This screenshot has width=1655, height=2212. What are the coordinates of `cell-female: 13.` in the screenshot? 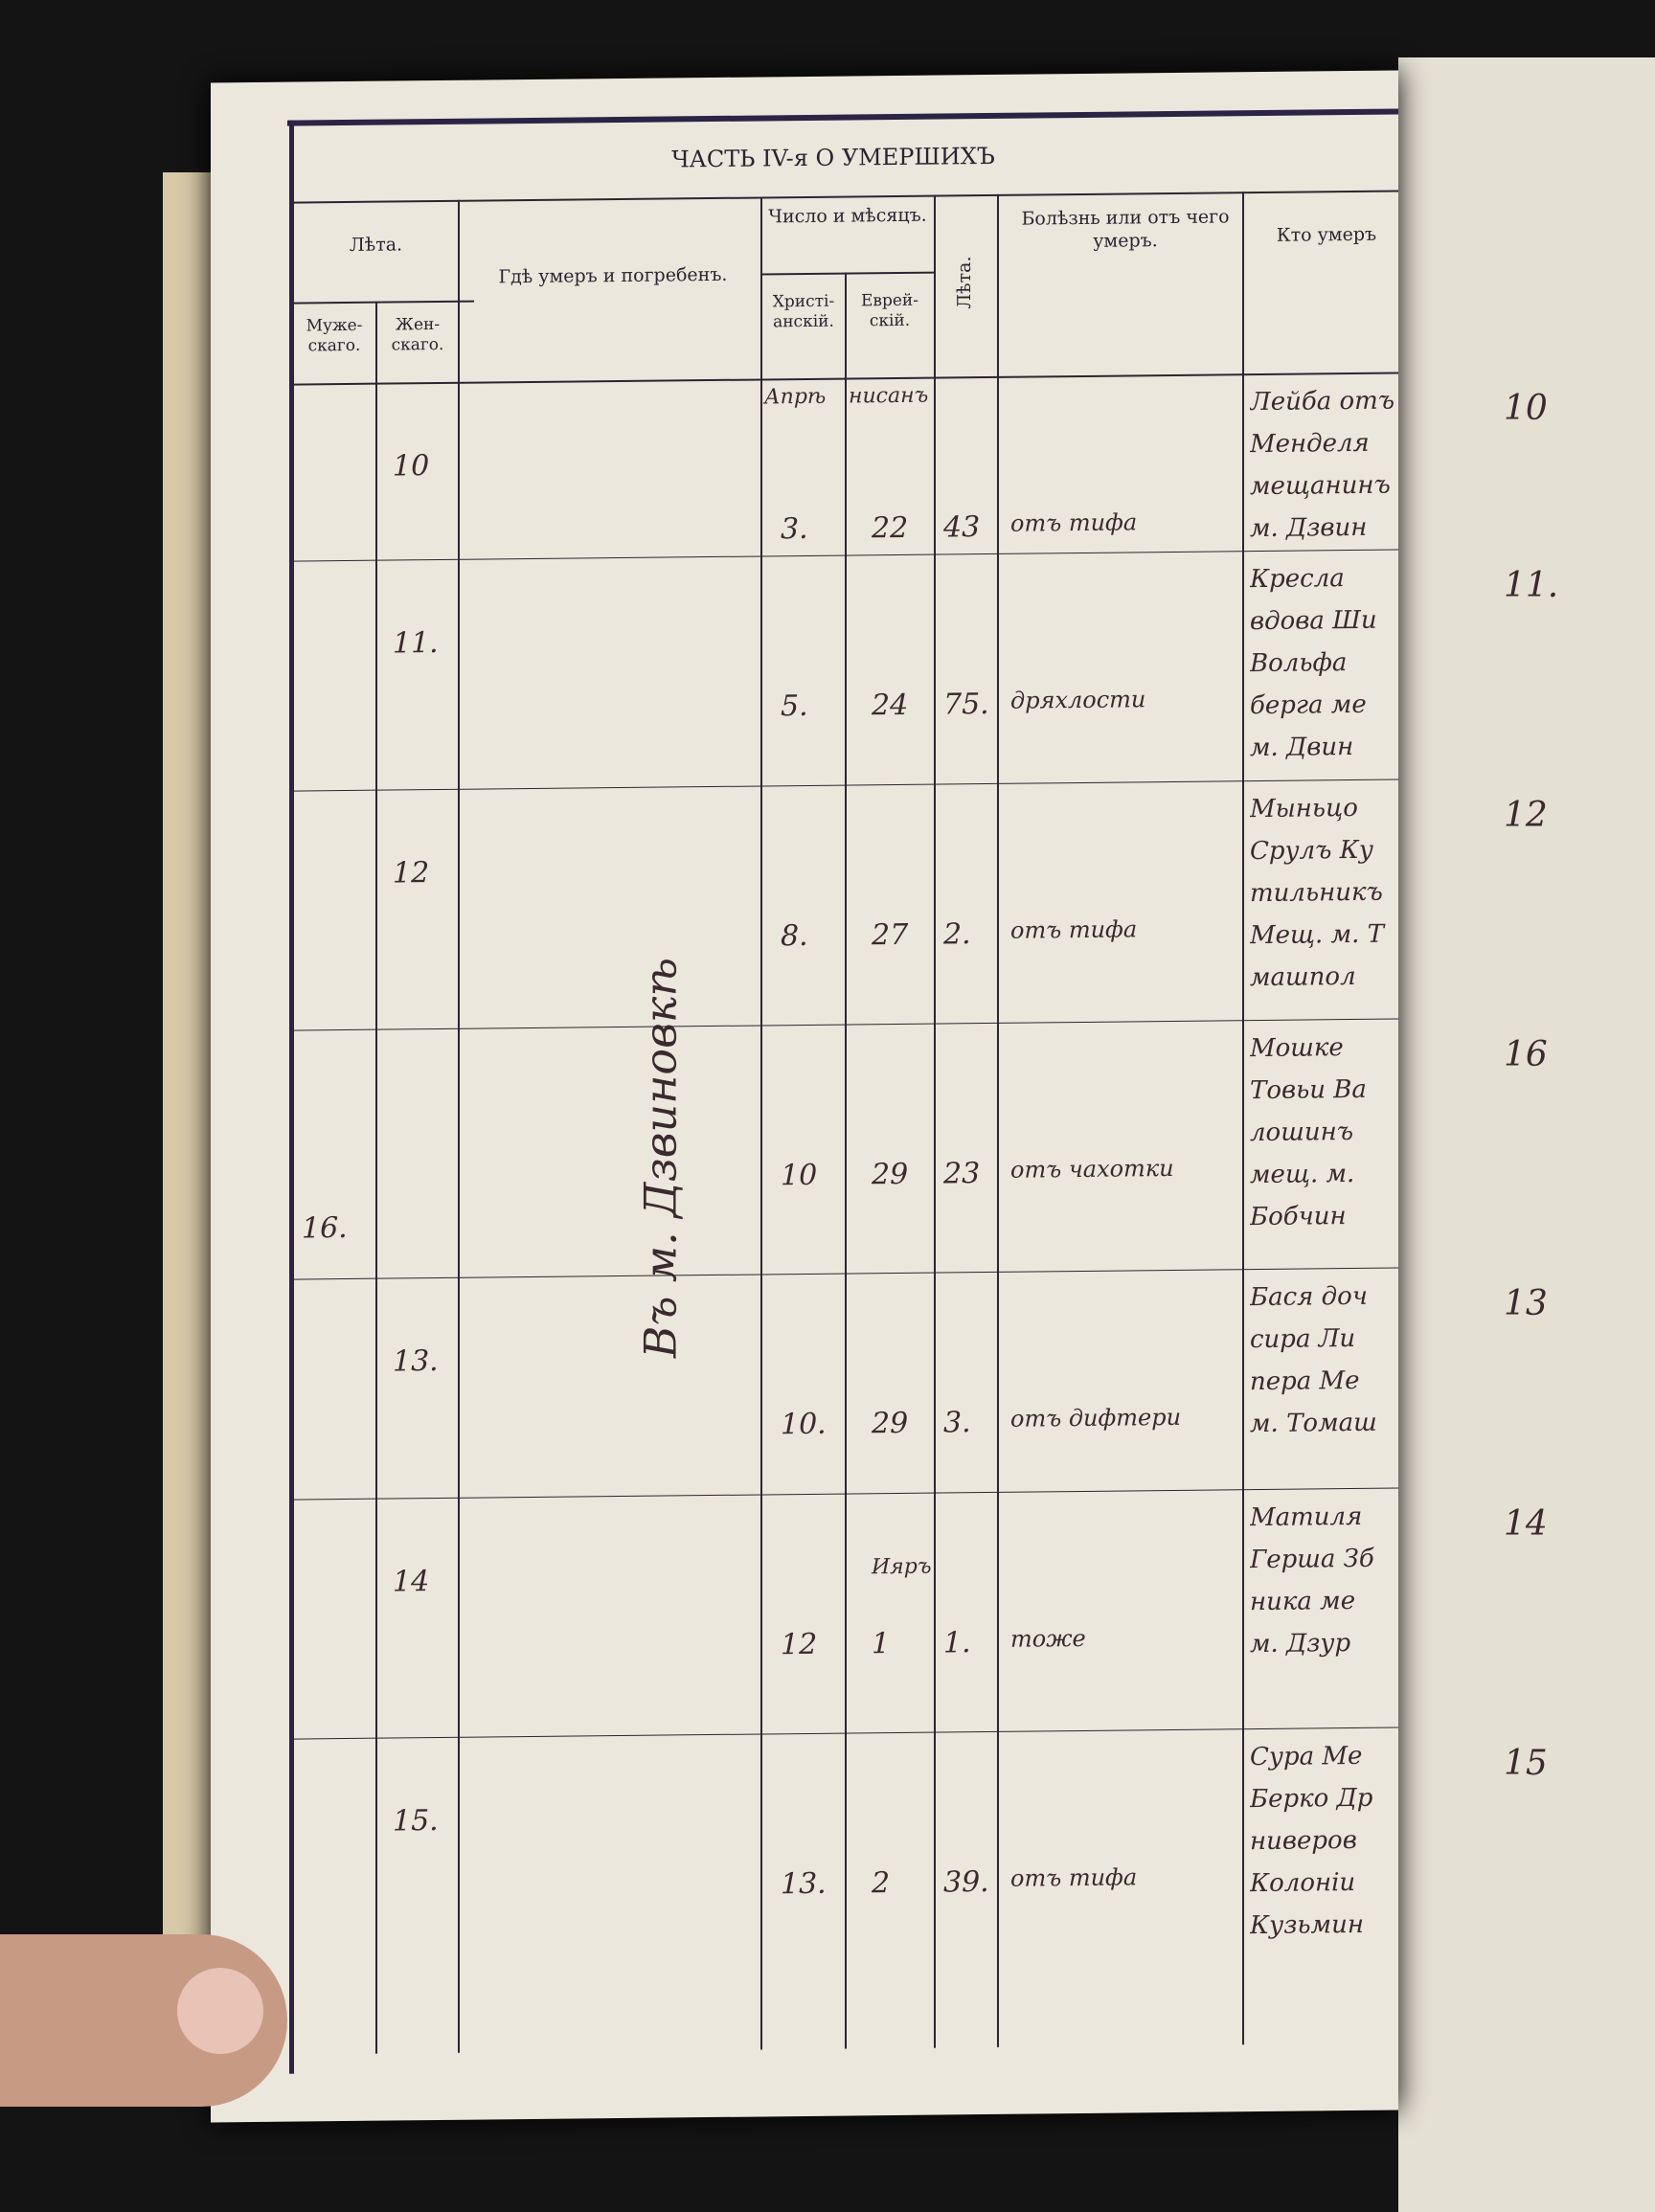 It's located at (416, 1361).